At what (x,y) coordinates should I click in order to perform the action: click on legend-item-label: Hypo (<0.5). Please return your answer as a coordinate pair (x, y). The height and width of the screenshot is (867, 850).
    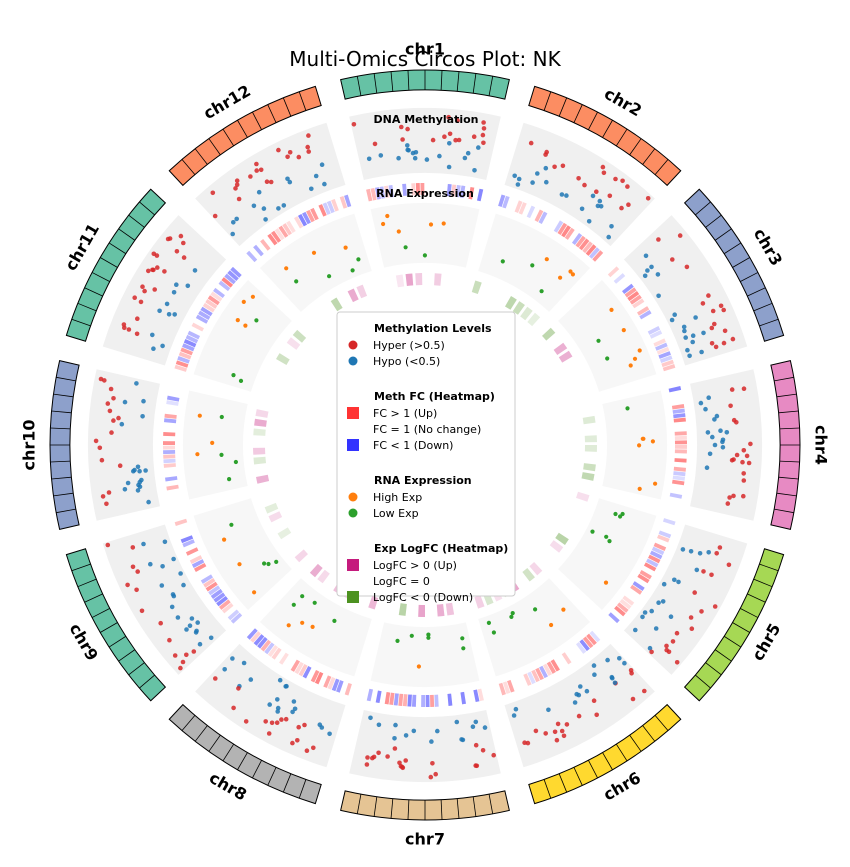
    Looking at the image, I should click on (406, 361).